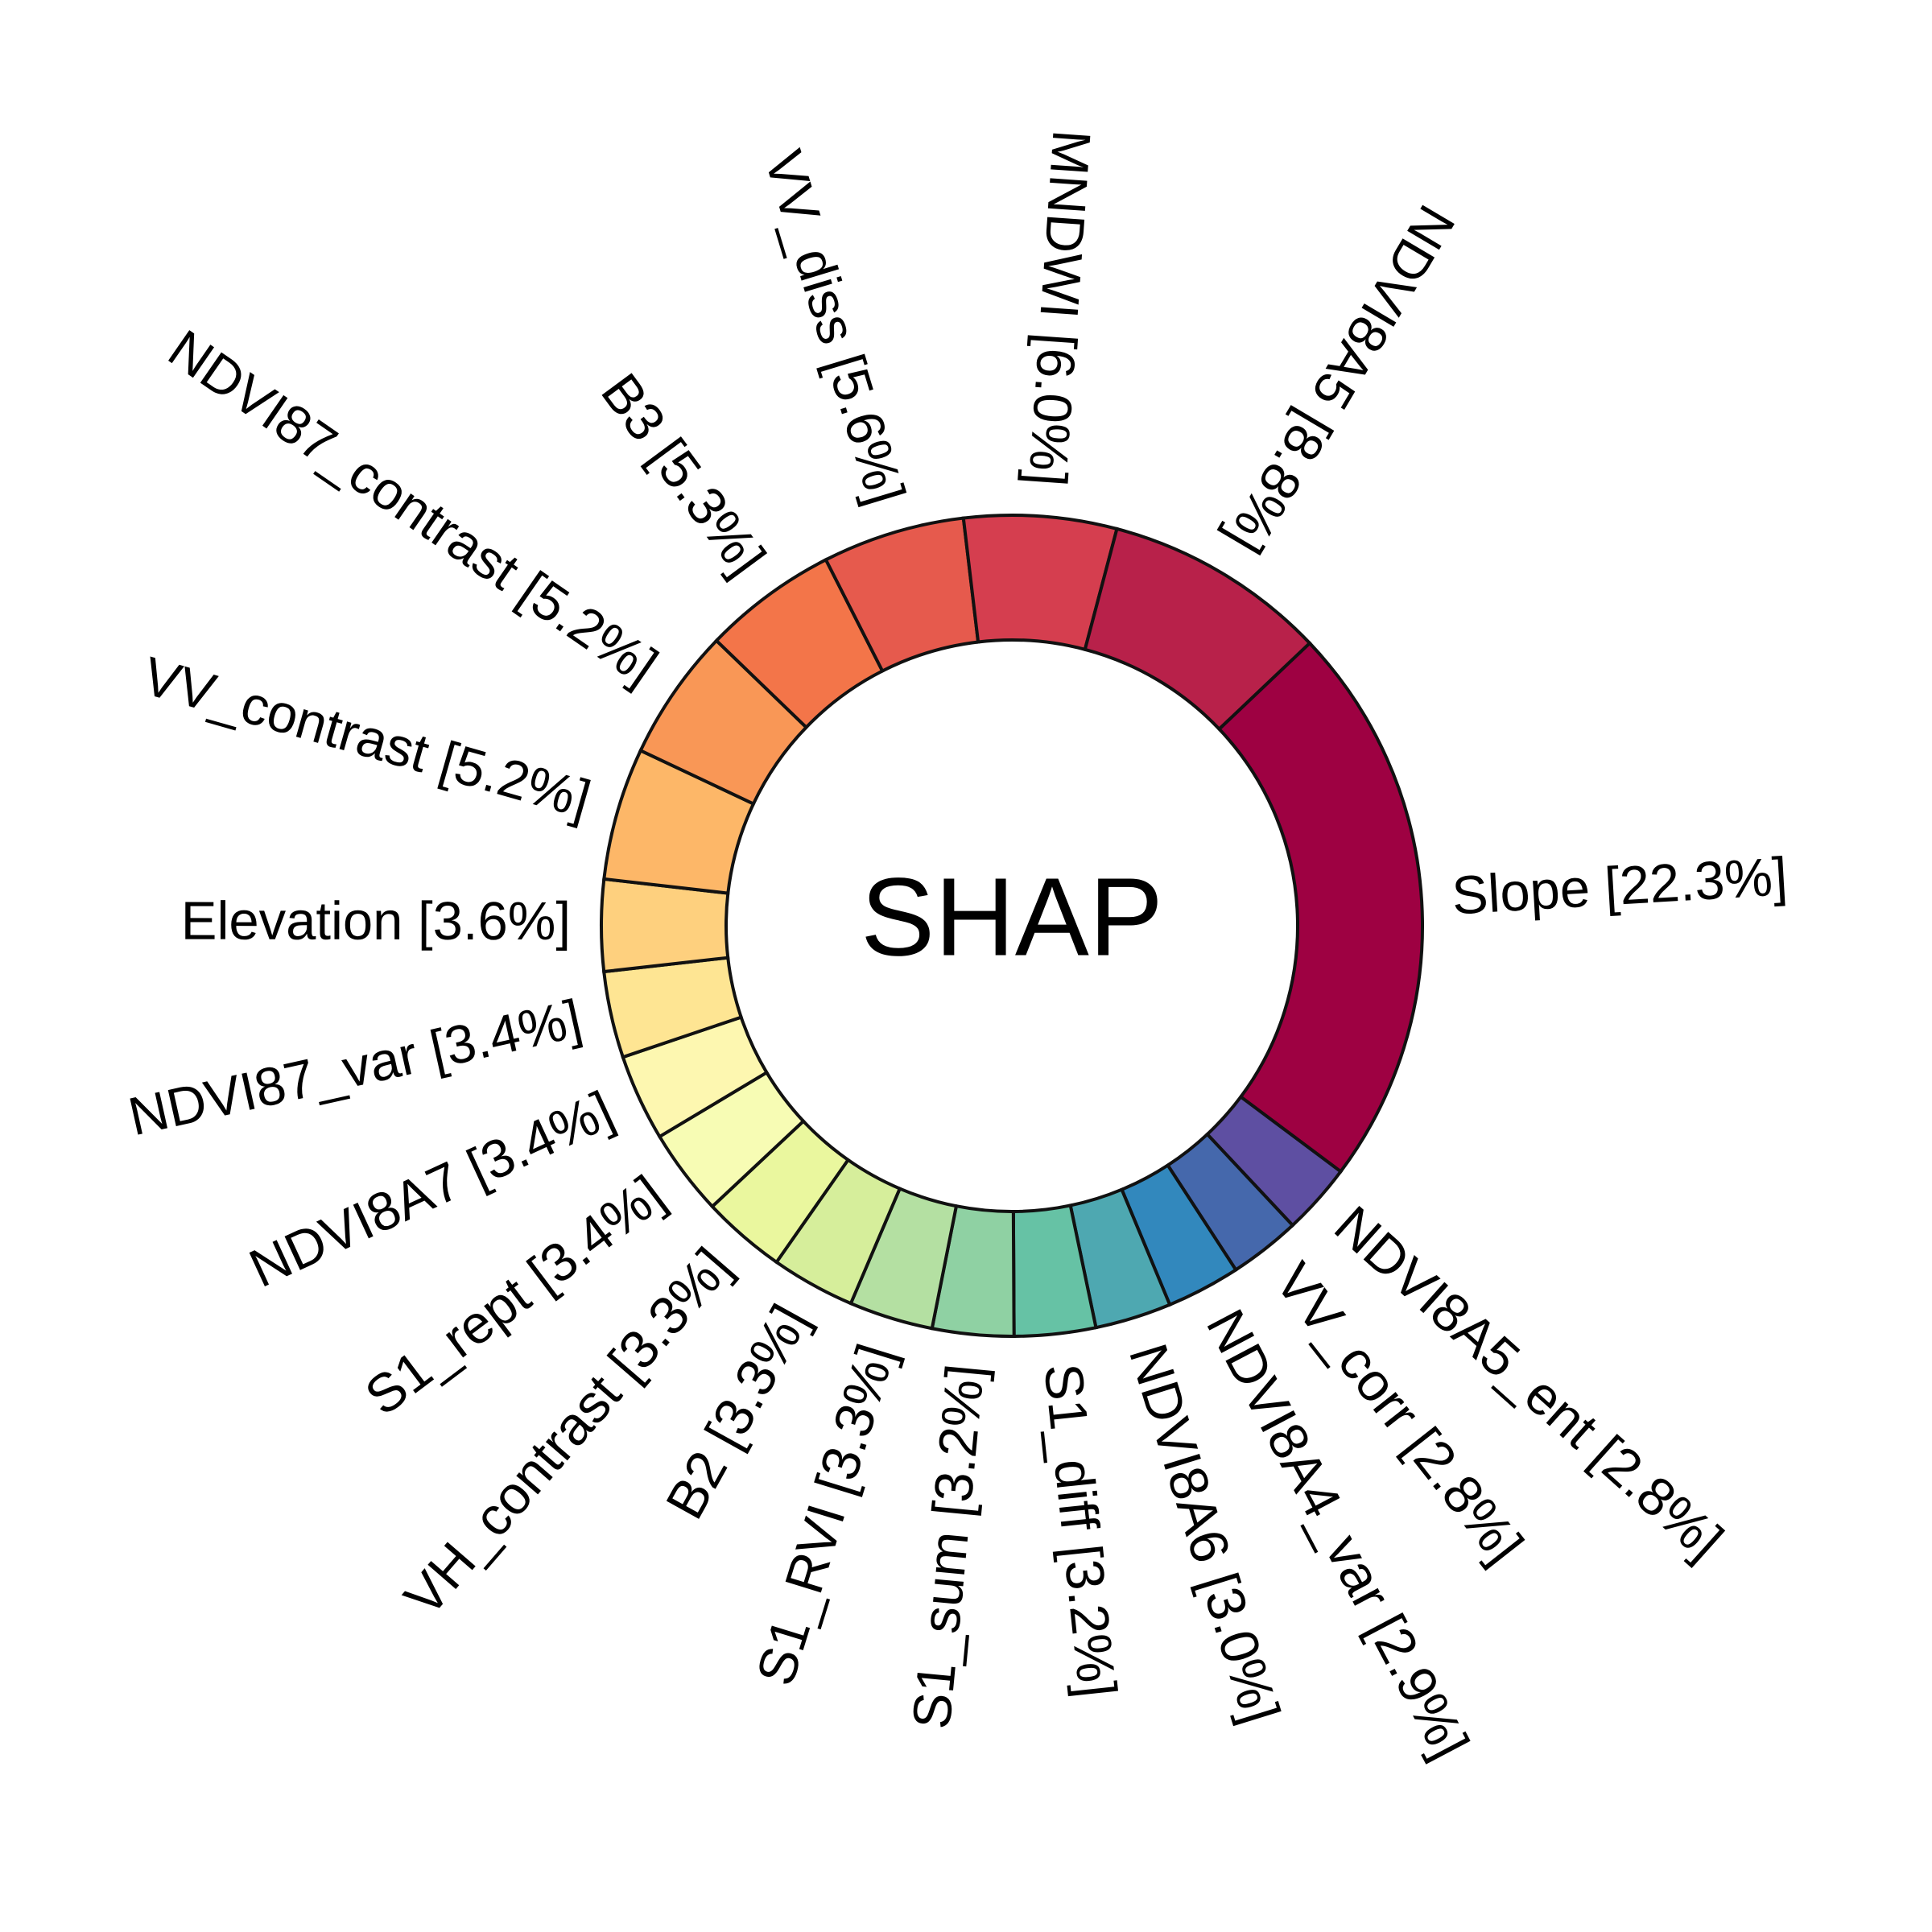  Describe the element at coordinates (1079, 1530) in the screenshot. I see `slice-label: S1_diff [3.2%]` at that location.